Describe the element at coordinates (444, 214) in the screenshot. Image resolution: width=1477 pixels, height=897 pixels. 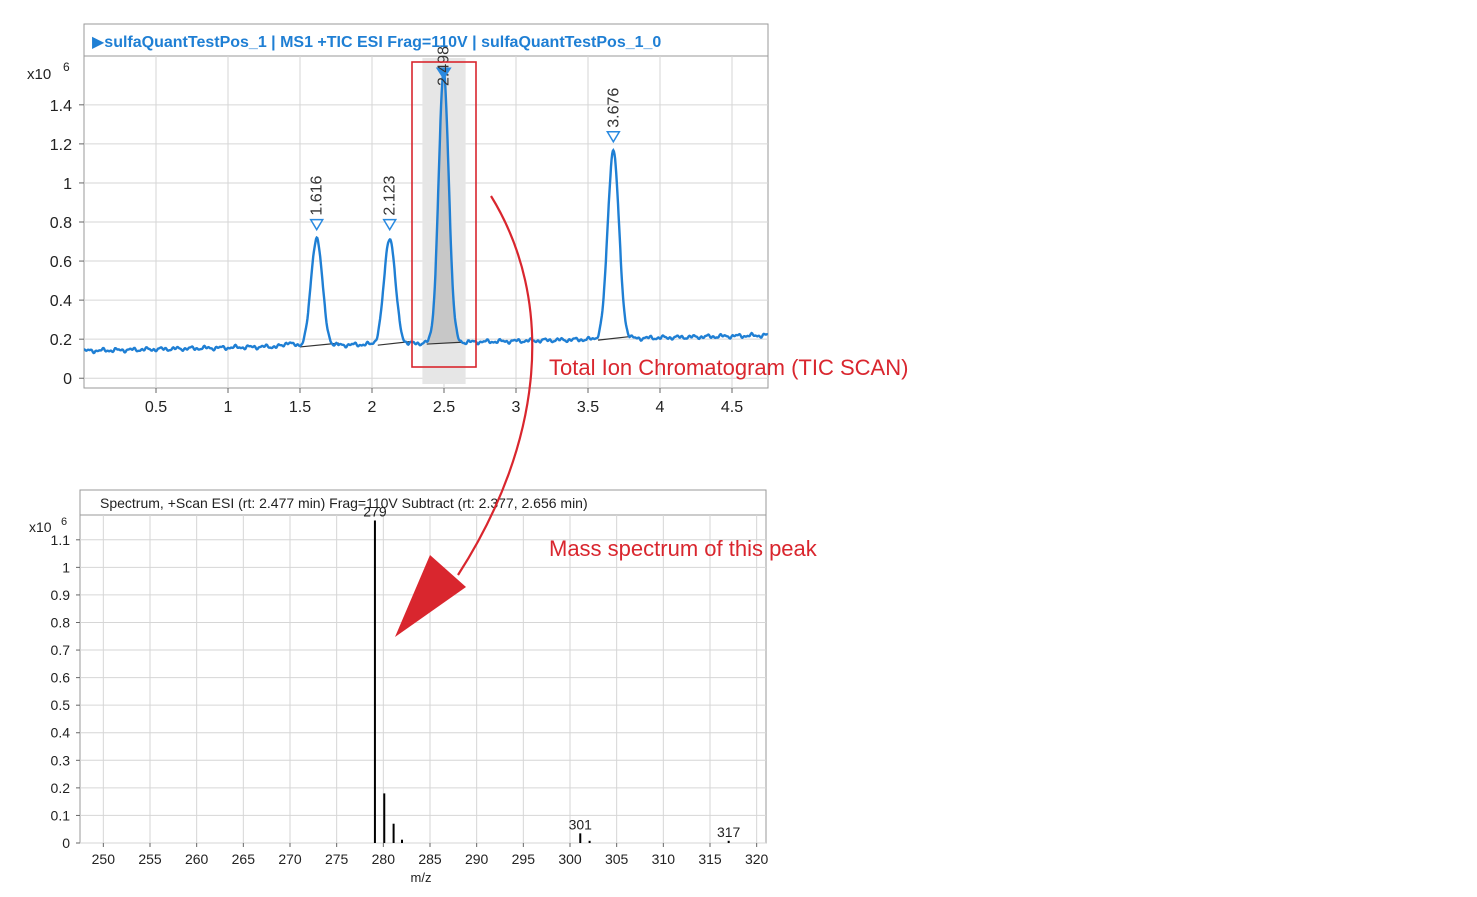
I see `selected-peak-red-box` at that location.